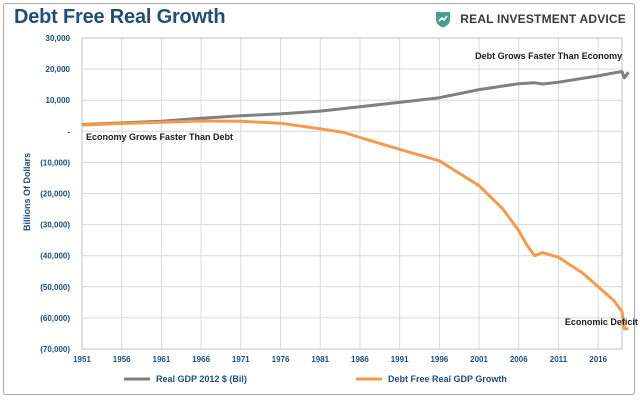  What do you see at coordinates (55, 256) in the screenshot?
I see `y-tick-label: (40,000)` at bounding box center [55, 256].